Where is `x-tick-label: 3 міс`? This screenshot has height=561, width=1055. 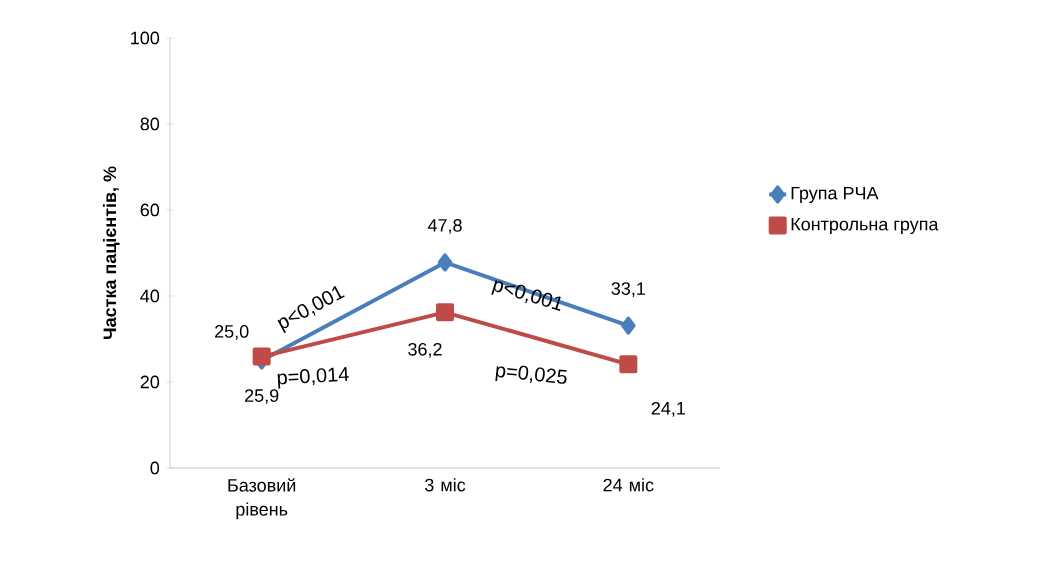
x-tick-label: 3 міс is located at coordinates (445, 485).